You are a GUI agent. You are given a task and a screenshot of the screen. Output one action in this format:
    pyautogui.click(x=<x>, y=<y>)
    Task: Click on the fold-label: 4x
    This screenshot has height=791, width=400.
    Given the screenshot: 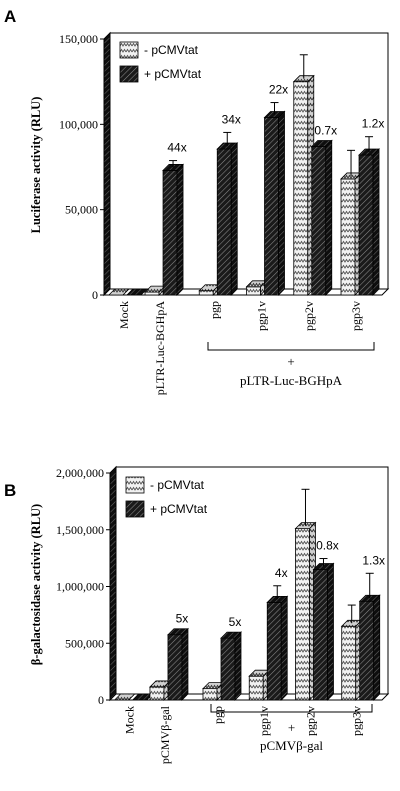 What is the action you would take?
    pyautogui.click(x=281, y=573)
    